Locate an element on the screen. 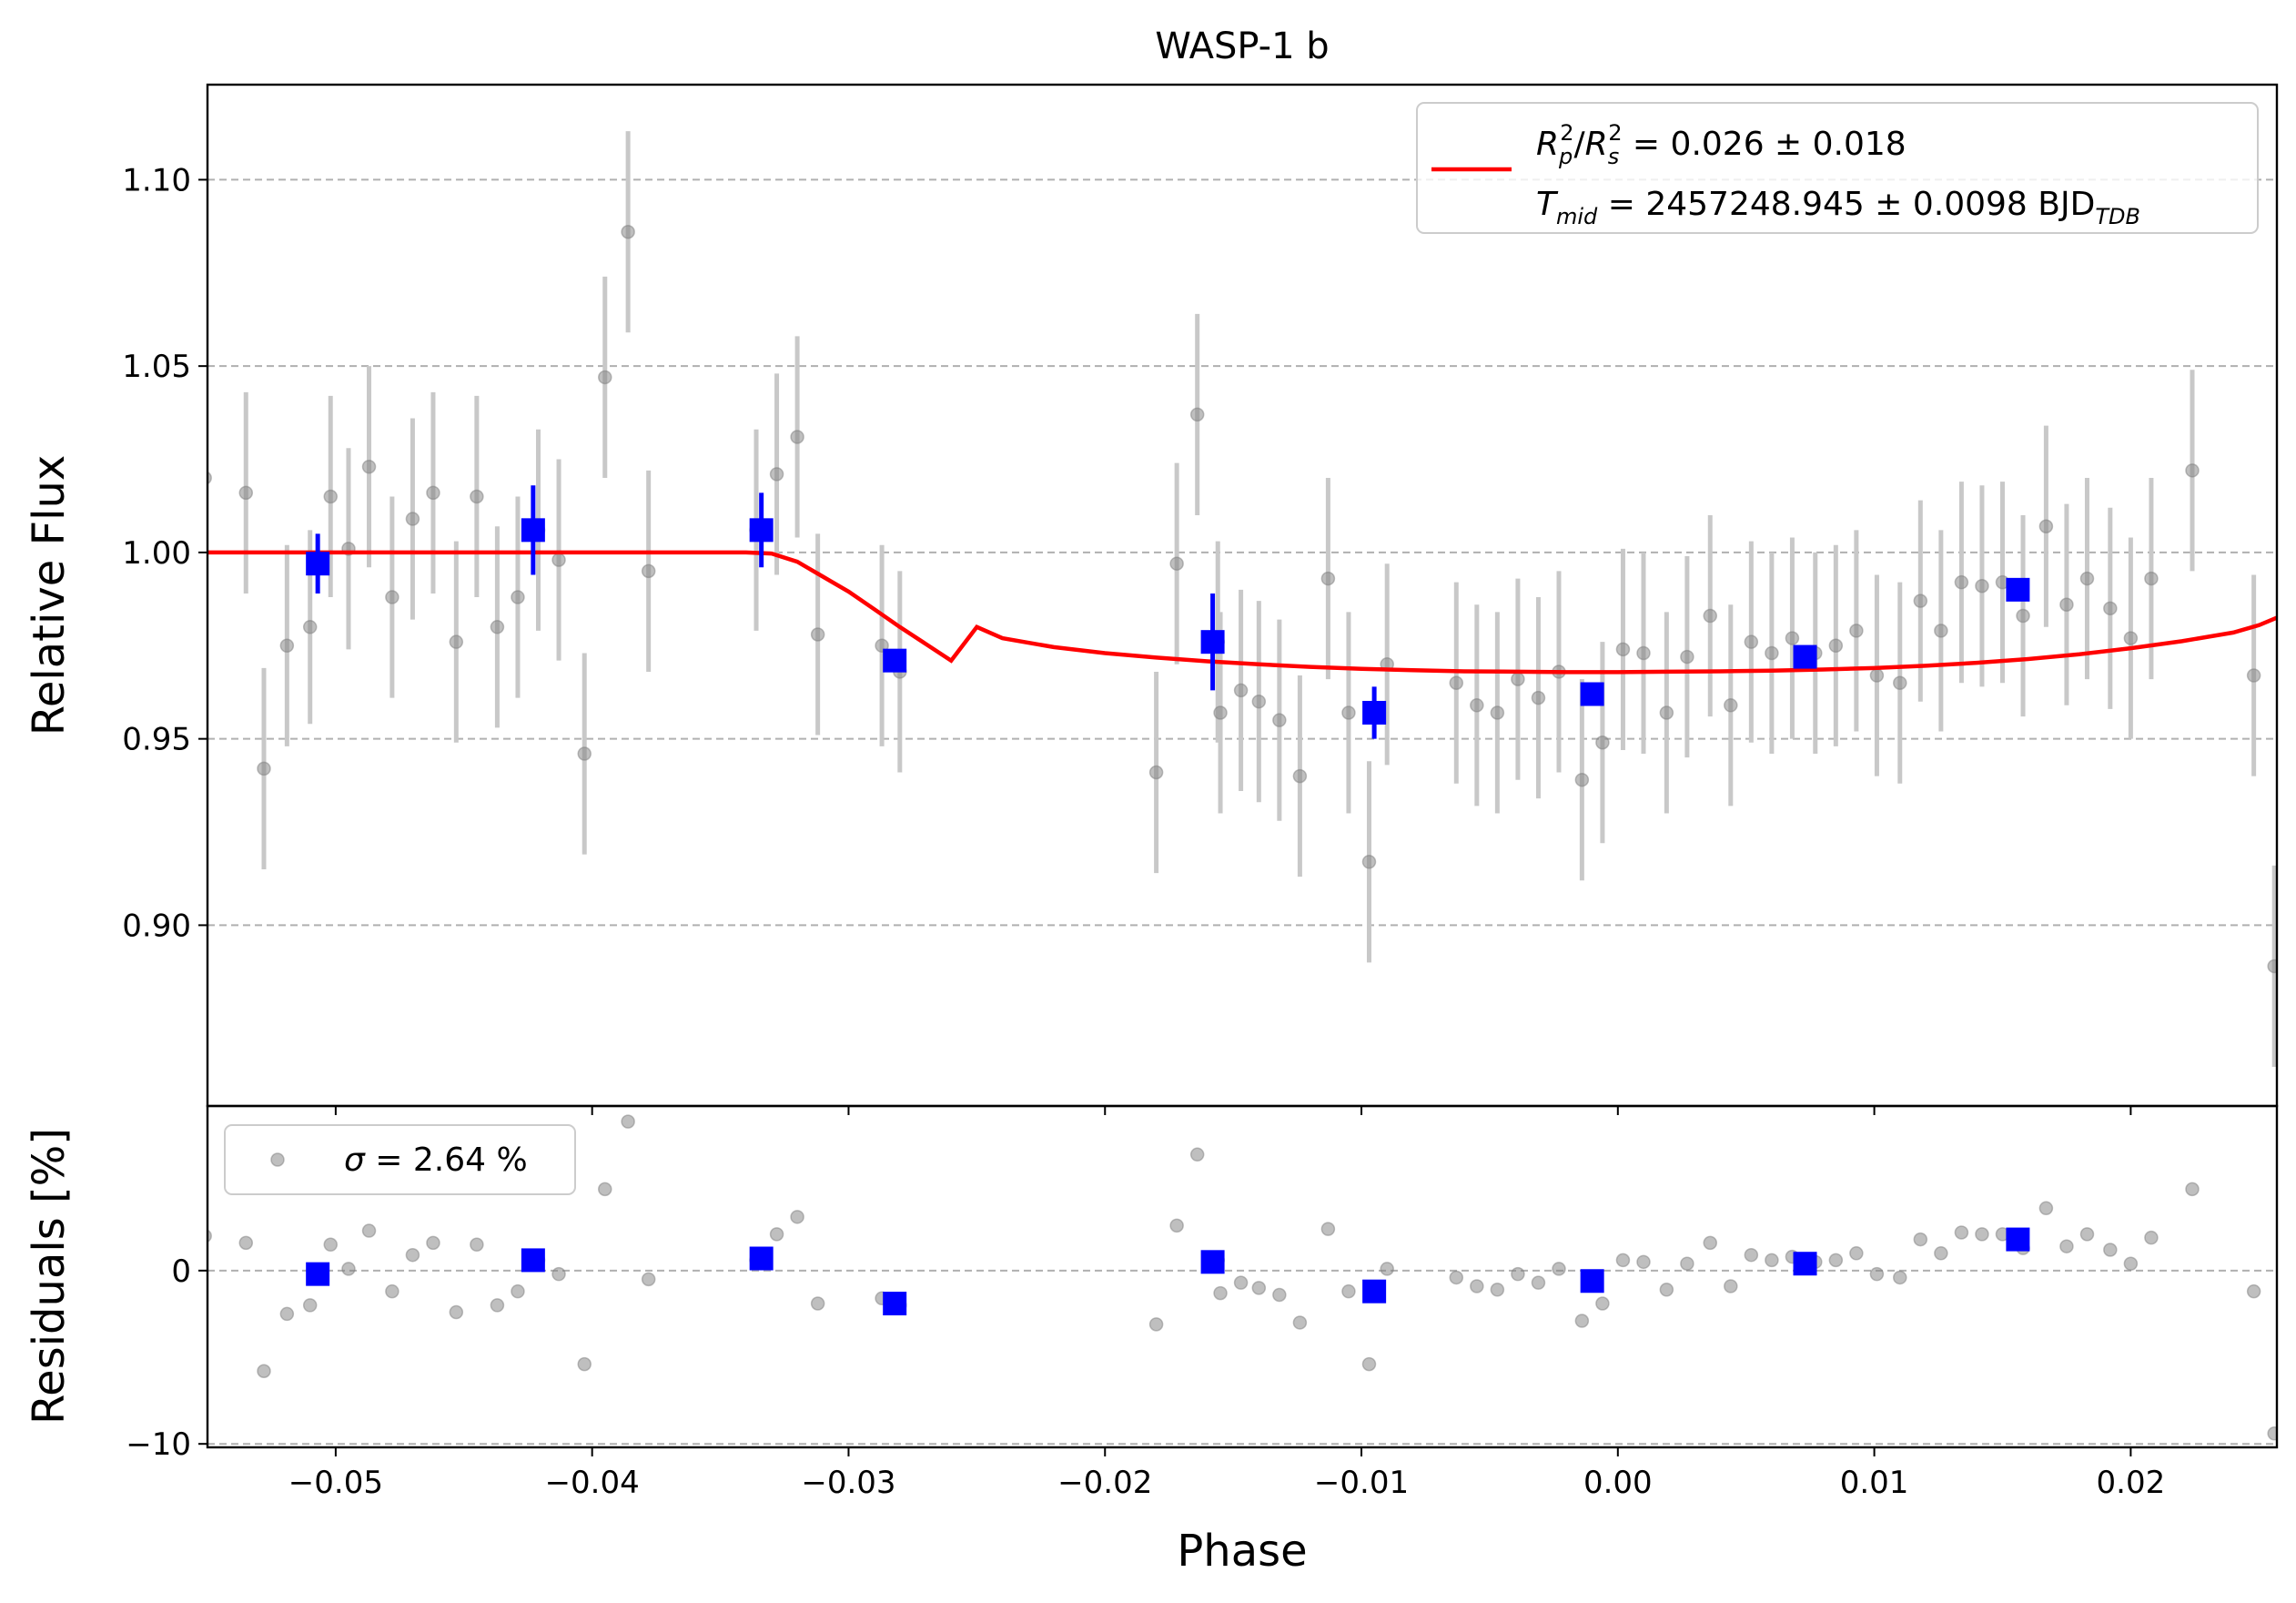 The width and height of the screenshot is (2296, 1603). chart-title: WASP-1 b is located at coordinates (1242, 46).